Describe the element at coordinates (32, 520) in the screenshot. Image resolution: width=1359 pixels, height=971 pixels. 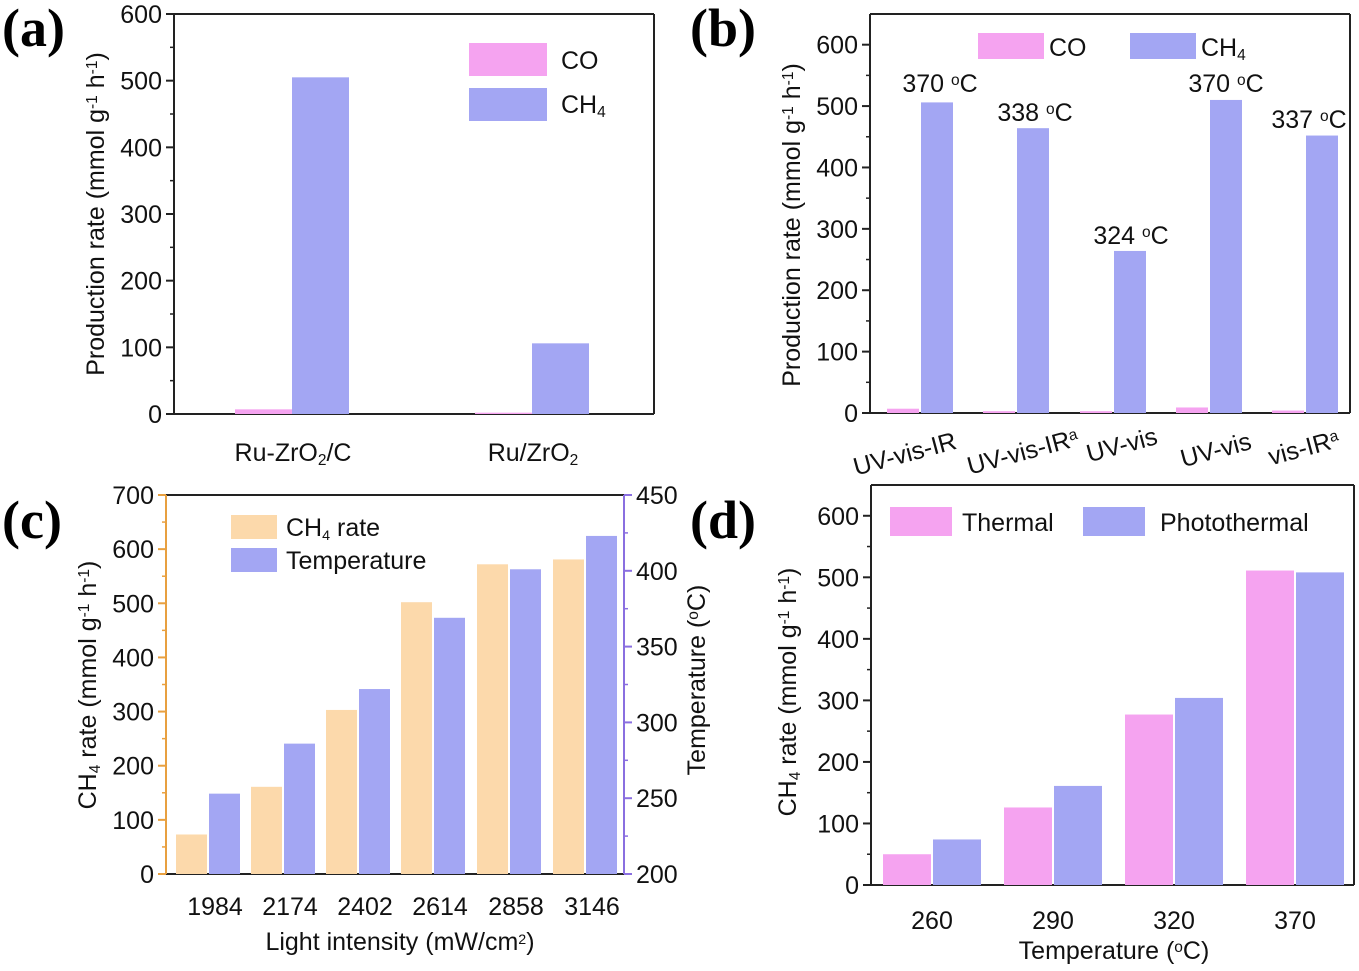
I see `panel-c-label: (c)` at that location.